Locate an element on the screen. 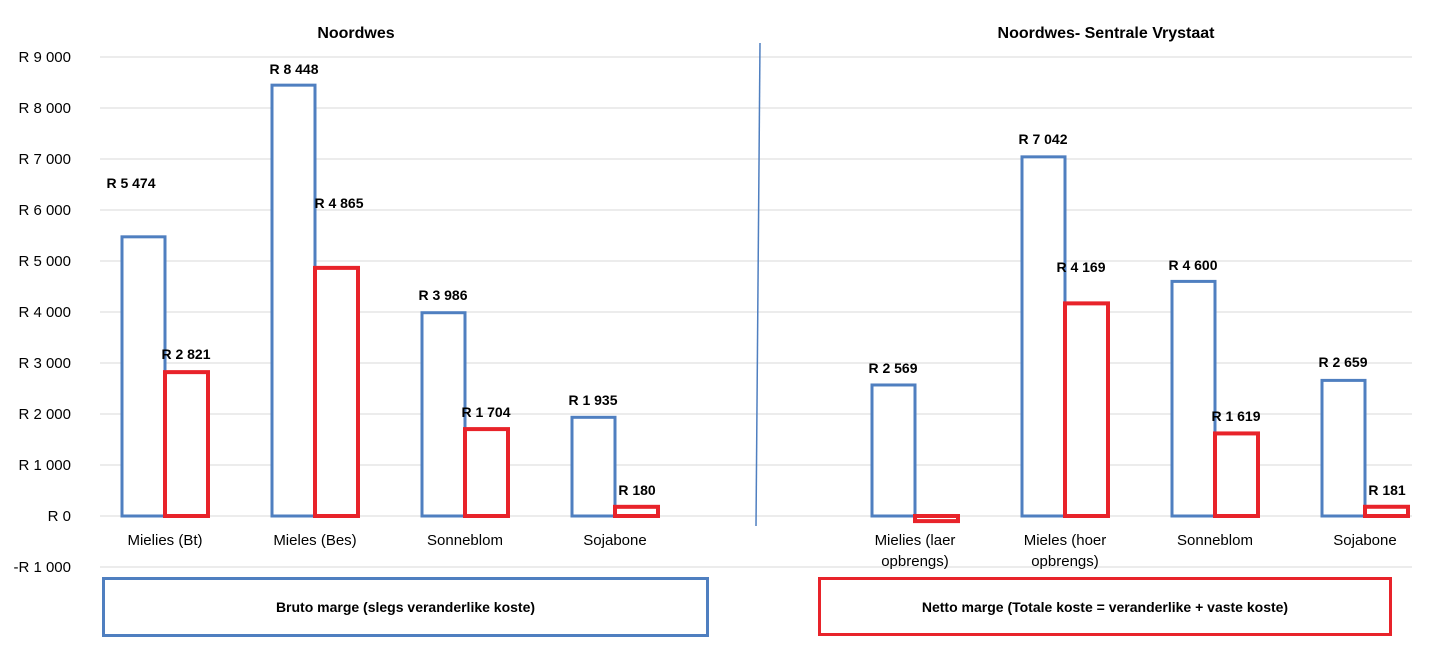 This screenshot has width=1442, height=653. panel-divider is located at coordinates (758, 284).